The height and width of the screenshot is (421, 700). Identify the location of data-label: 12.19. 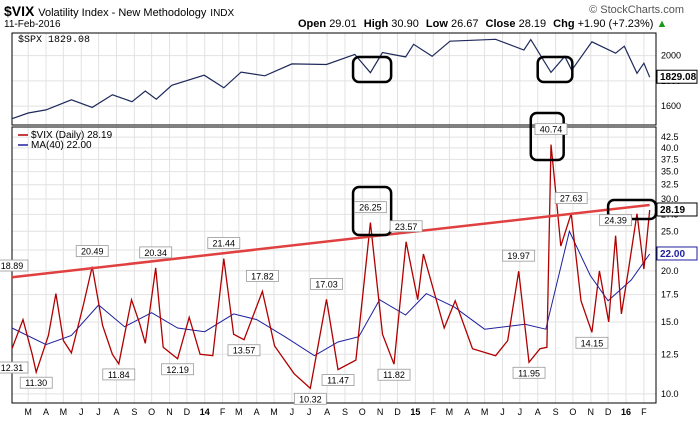
(177, 370).